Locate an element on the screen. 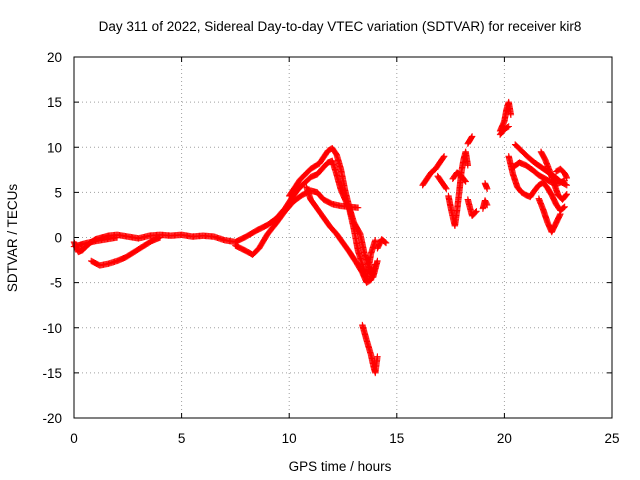  y-tick-label: -5 is located at coordinates (56, 283).